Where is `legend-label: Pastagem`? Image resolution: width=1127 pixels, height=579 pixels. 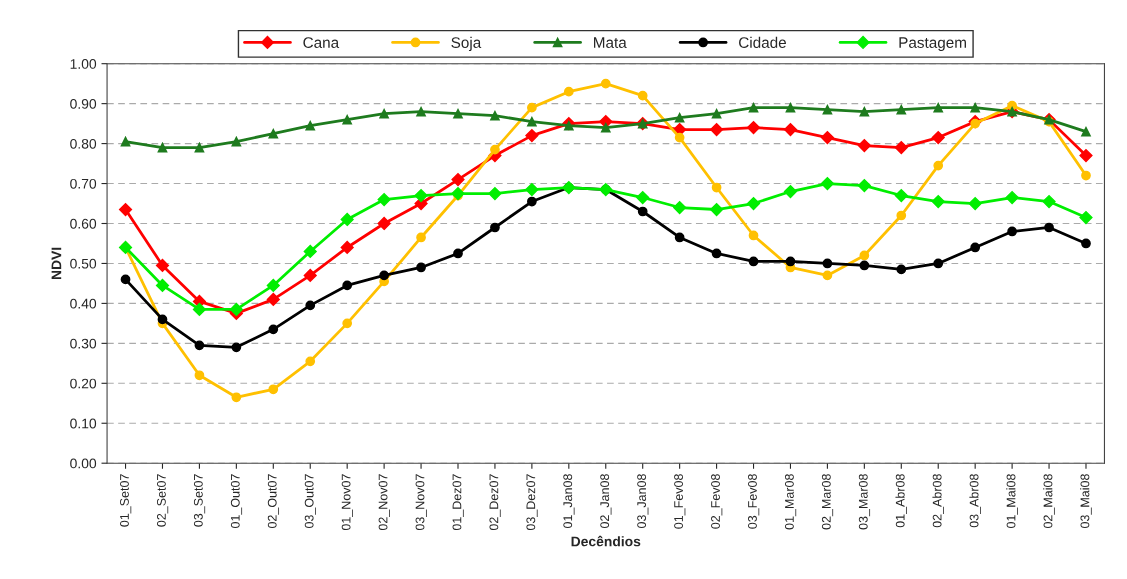
legend-label: Pastagem is located at coordinates (932, 44).